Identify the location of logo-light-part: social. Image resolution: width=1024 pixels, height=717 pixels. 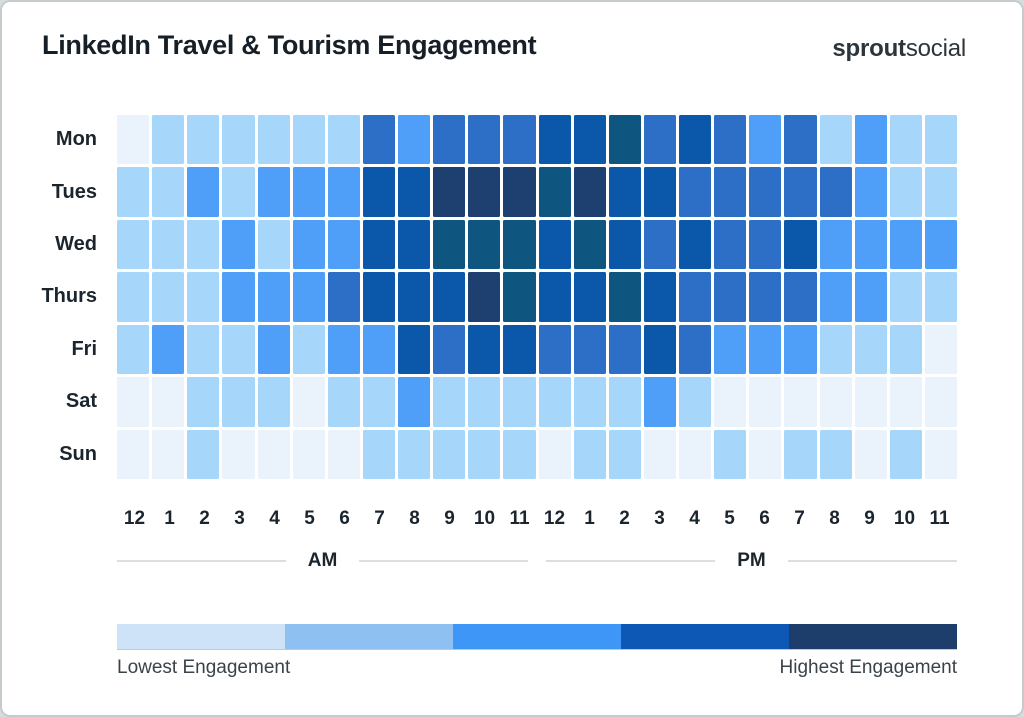
(935, 48).